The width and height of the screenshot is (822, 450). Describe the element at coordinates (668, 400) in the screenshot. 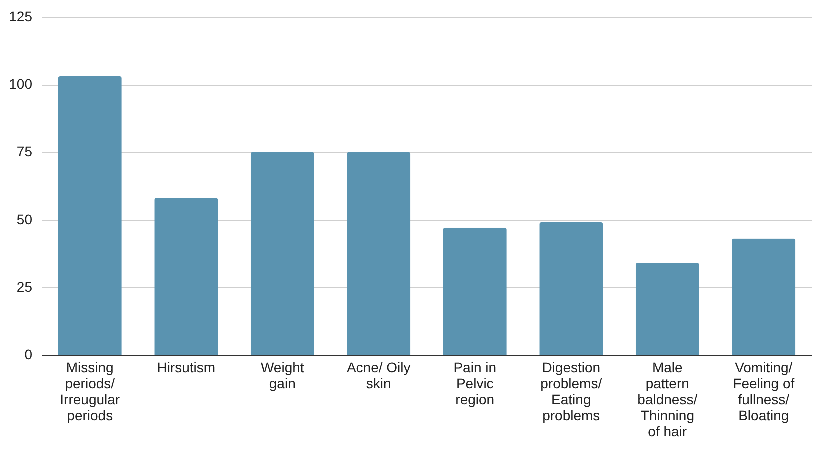

I see `x-tick-label: Male pattern baldness/ Thinning of hair` at that location.